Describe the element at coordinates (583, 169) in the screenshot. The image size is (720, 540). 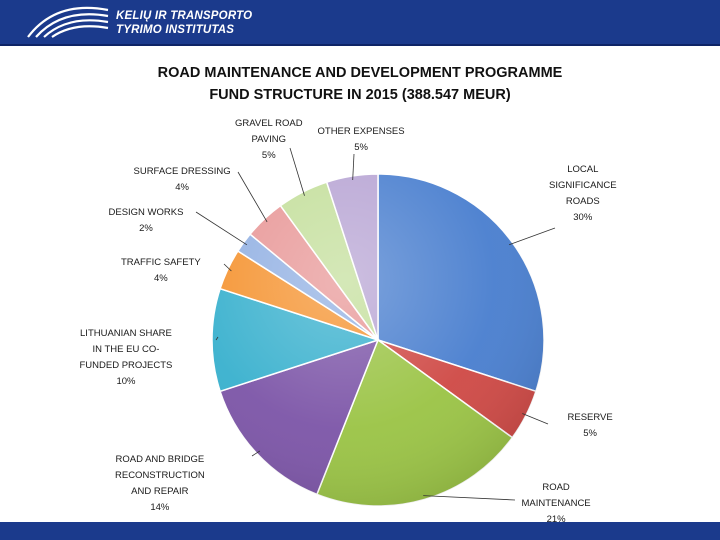
I see `slice-label-text: LOCAL` at that location.